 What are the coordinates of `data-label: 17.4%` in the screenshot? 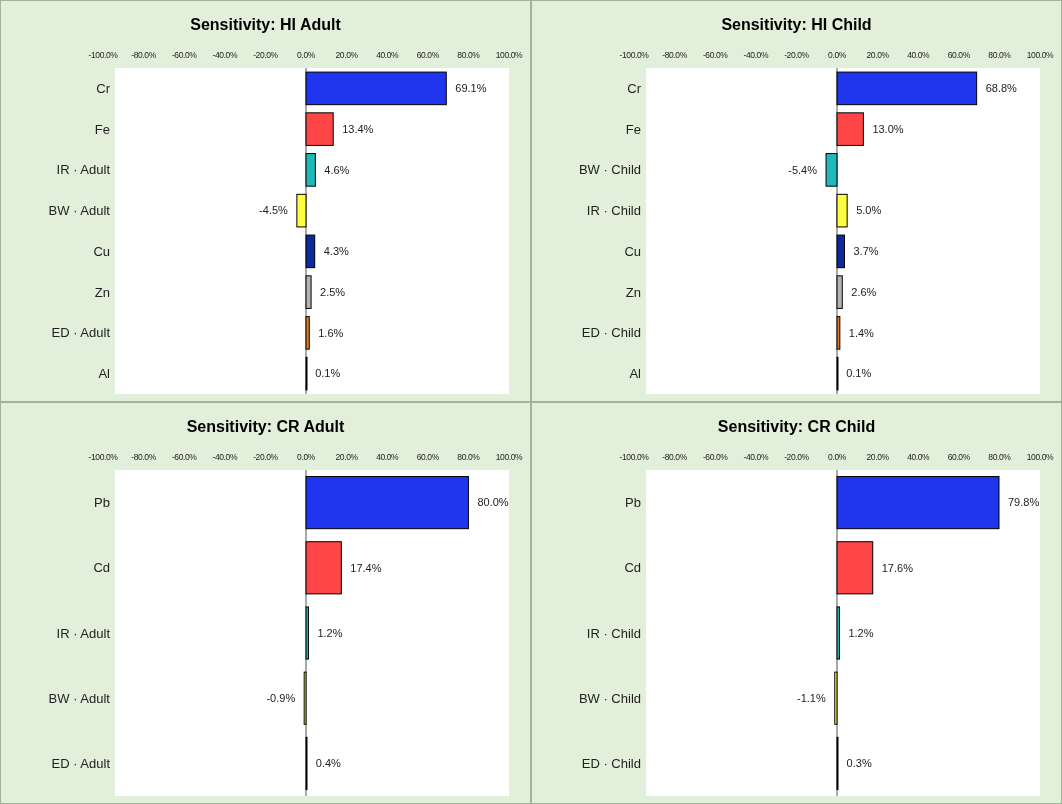 It's located at (366, 567).